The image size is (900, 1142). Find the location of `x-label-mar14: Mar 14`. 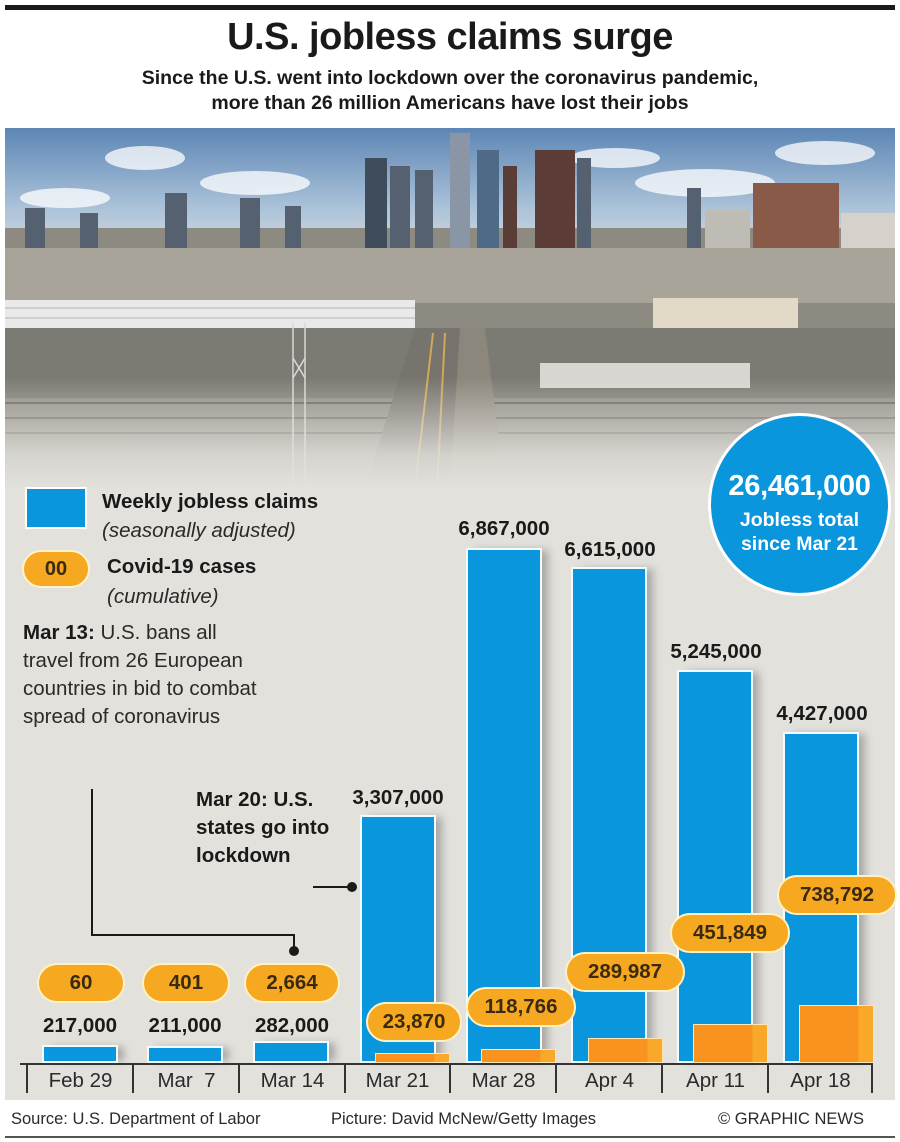

x-label-mar14: Mar 14 is located at coordinates (292, 1080).